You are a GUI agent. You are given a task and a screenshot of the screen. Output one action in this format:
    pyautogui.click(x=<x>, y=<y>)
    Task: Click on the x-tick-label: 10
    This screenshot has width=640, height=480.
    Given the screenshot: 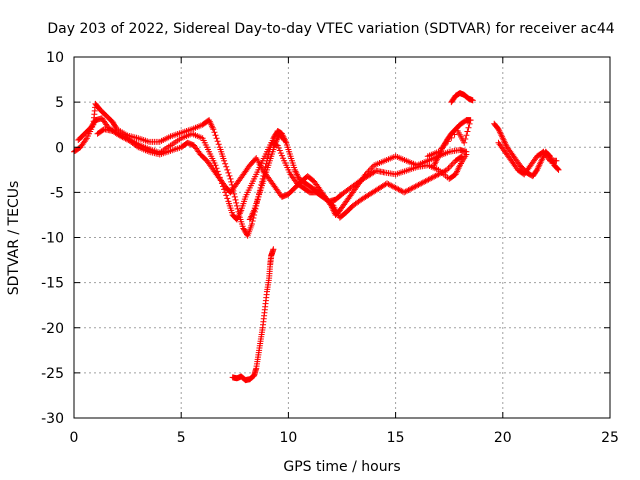 What is the action you would take?
    pyautogui.click(x=288, y=438)
    